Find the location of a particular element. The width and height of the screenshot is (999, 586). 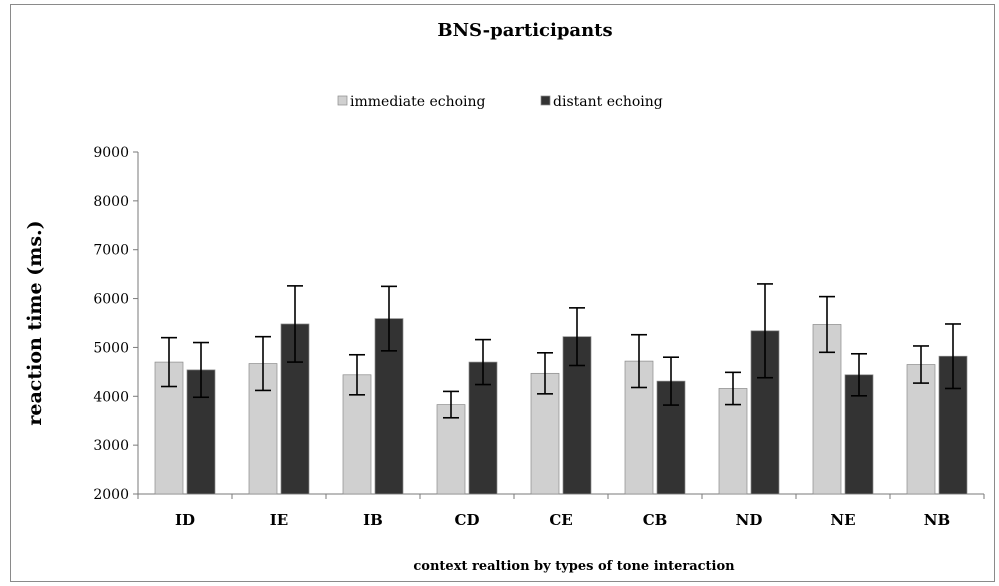

chart-title: BNS-participants is located at coordinates (524, 30).